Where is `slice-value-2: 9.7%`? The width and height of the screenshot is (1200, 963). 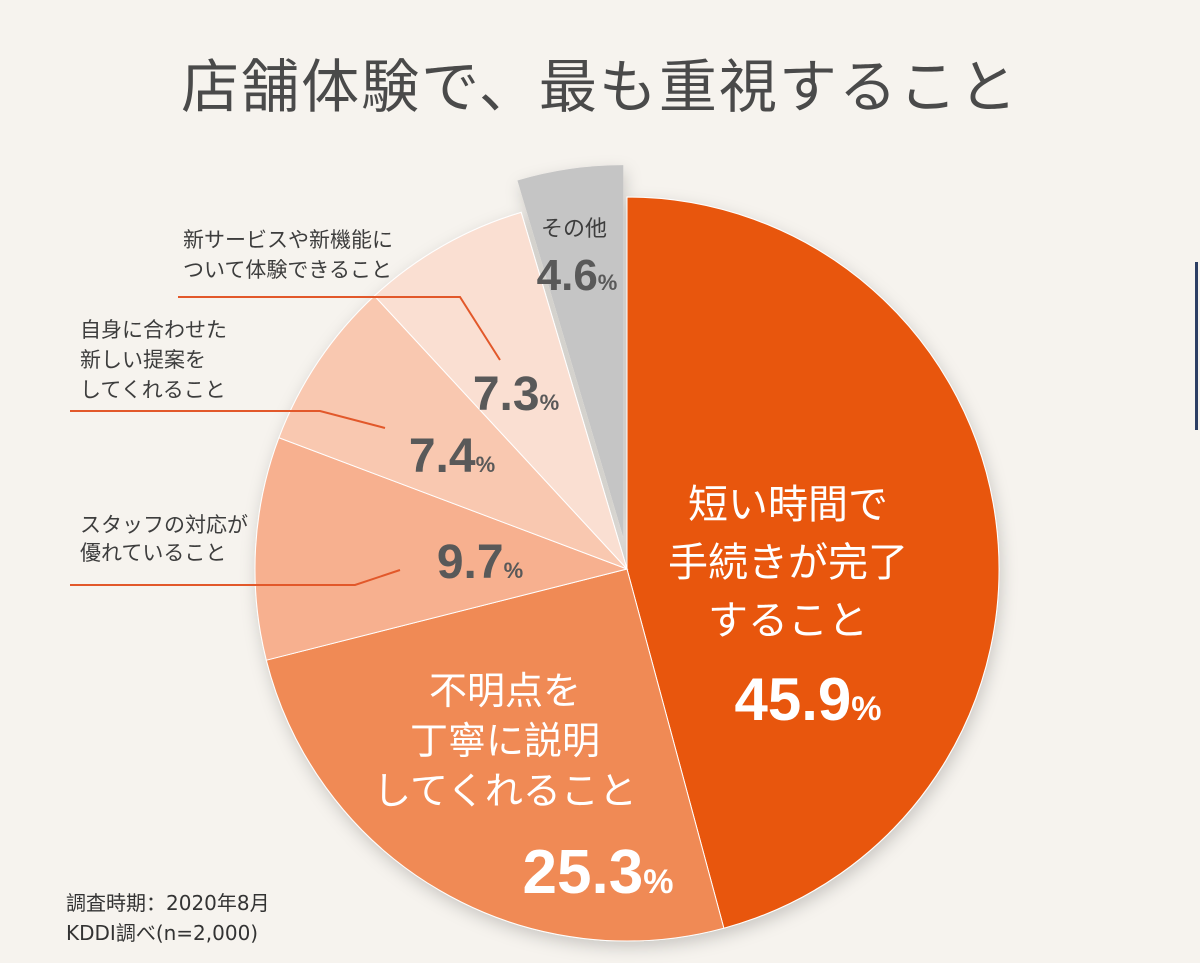 slice-value-2: 9.7% is located at coordinates (480, 562).